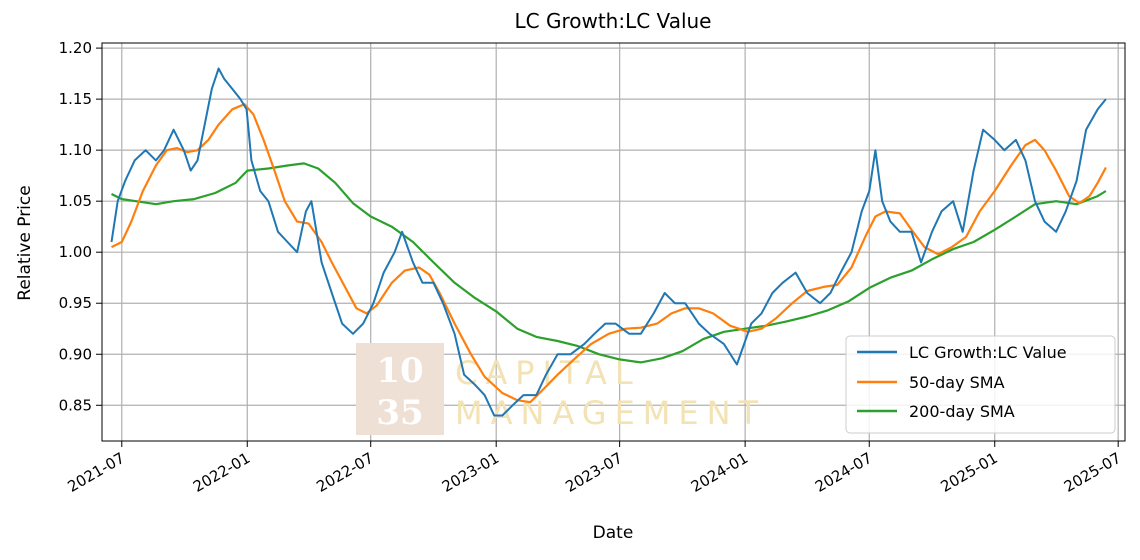  What do you see at coordinates (957, 382) in the screenshot?
I see `legend-label-50-day-sma: 50-day SMA` at bounding box center [957, 382].